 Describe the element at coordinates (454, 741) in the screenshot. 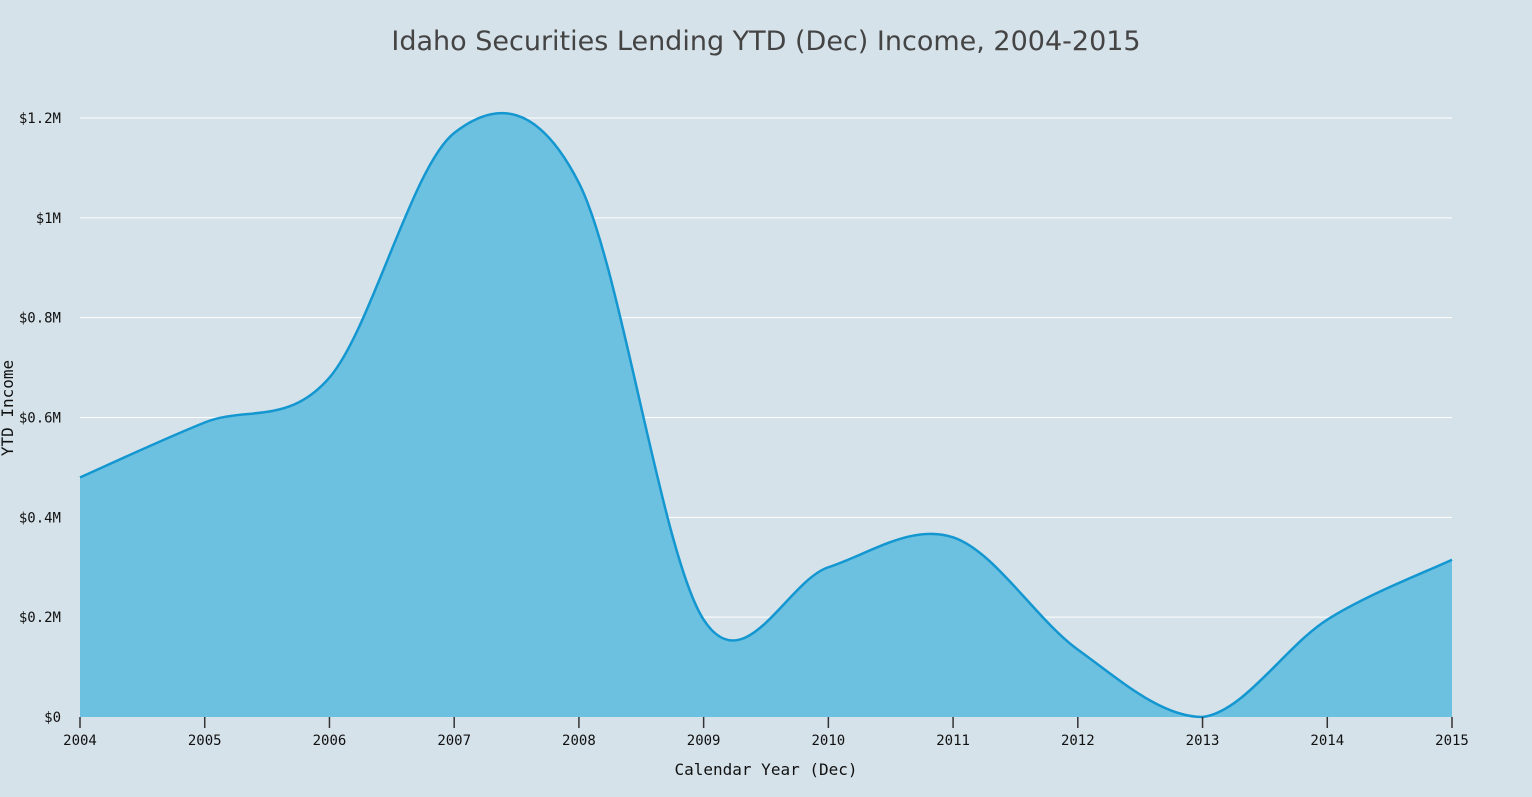

I see `x-tick-label: 2007` at that location.